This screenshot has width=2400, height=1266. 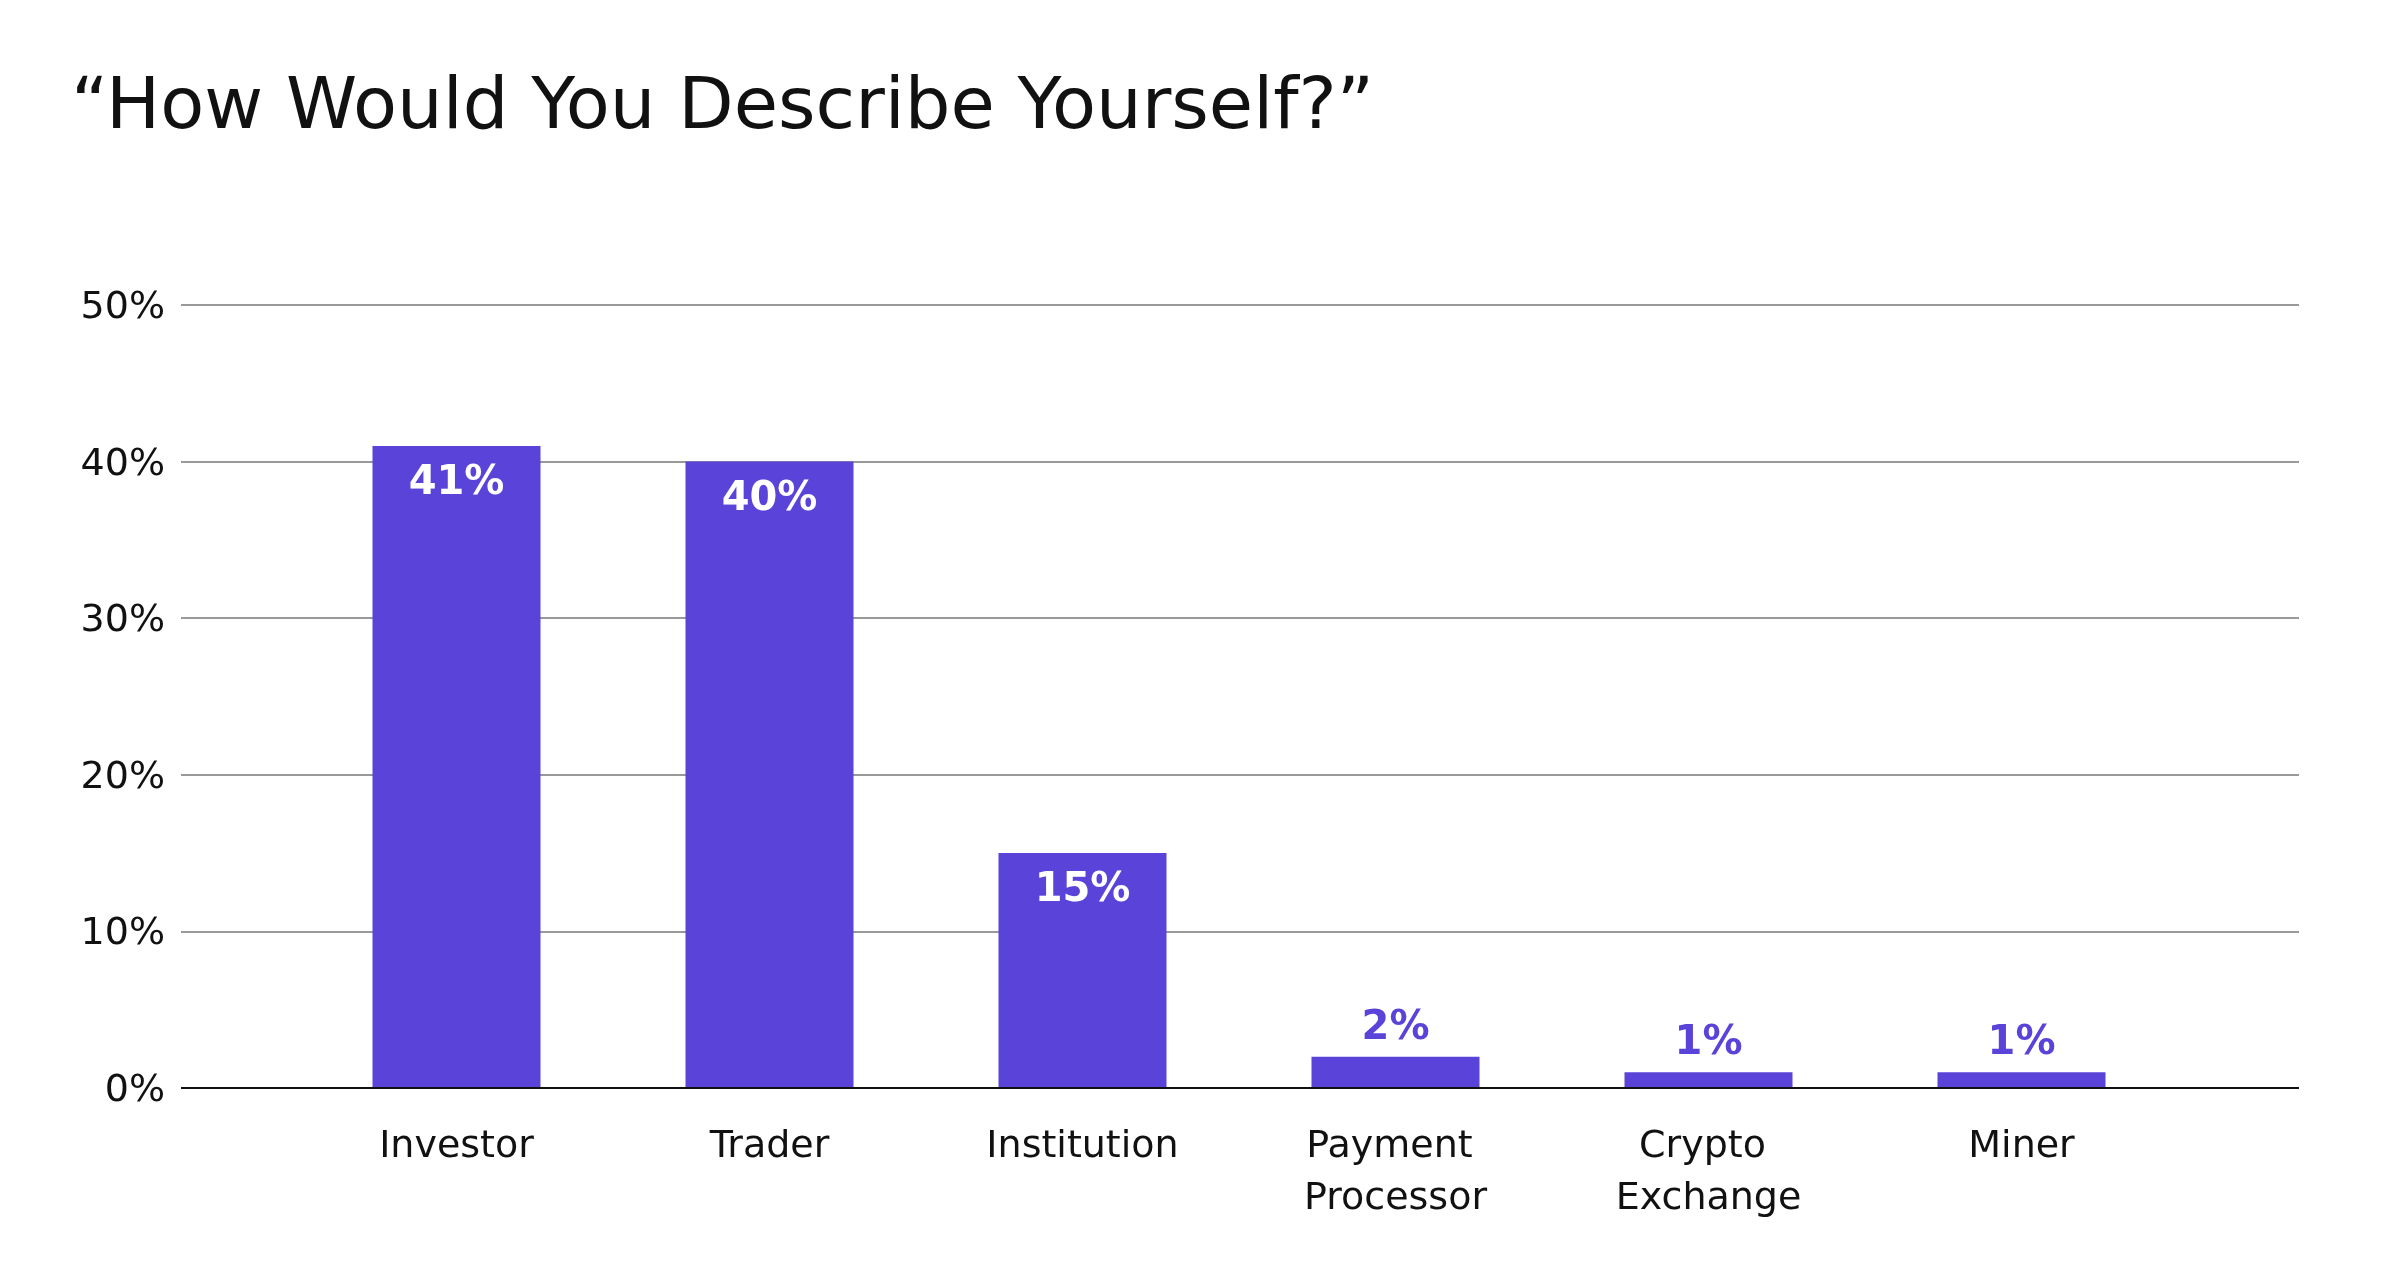 I want to click on x-tick-label: Trader, so click(x=769, y=1144).